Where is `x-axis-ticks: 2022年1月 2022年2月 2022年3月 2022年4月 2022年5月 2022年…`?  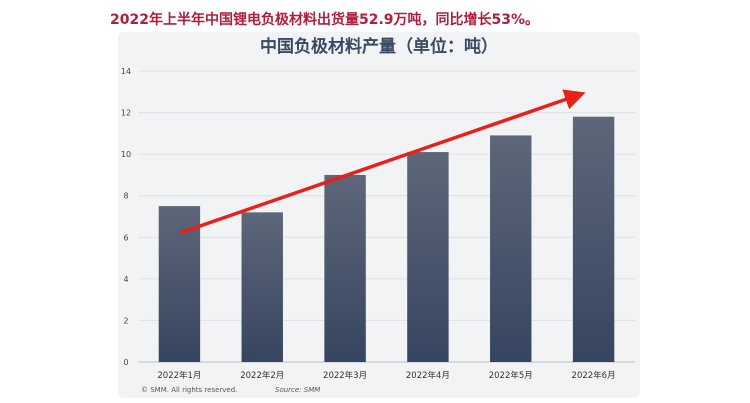 x-axis-ticks: 2022年1月 2022年2月 2022年3月 2022年4月 2022年5月 2022年… is located at coordinates (386, 375).